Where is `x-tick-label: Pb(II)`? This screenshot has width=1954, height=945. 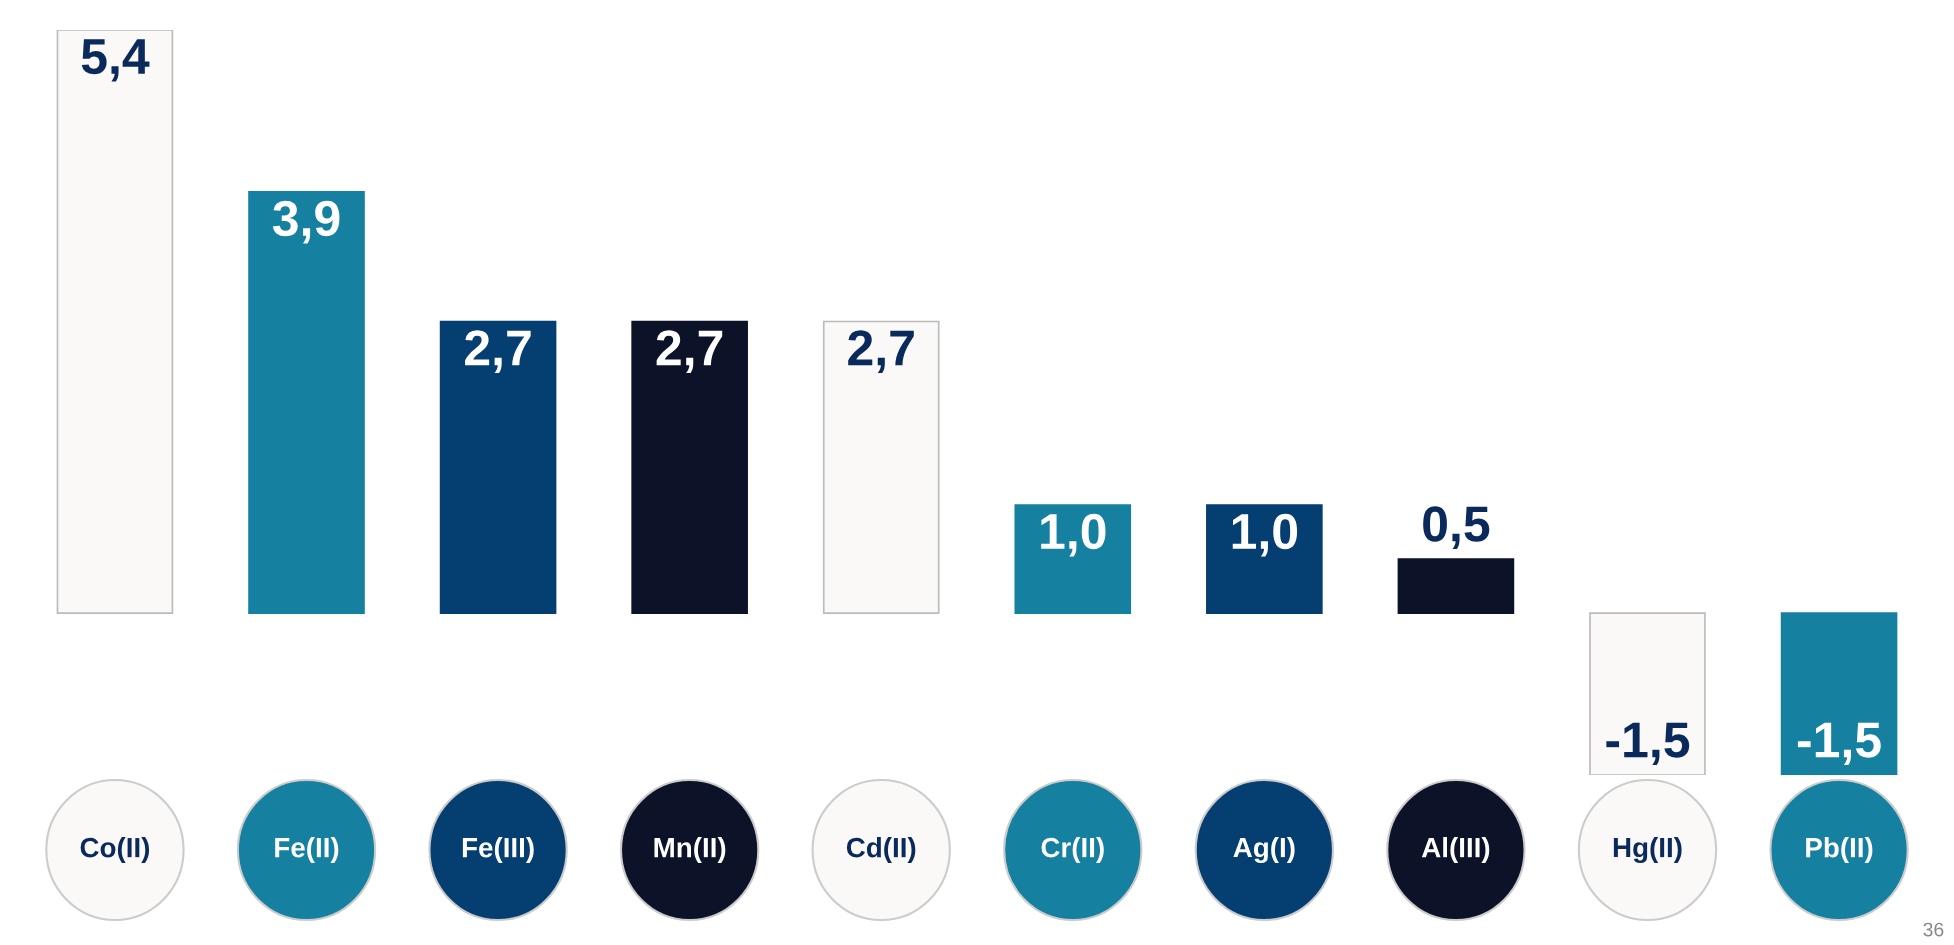 x-tick-label: Pb(II) is located at coordinates (1839, 850).